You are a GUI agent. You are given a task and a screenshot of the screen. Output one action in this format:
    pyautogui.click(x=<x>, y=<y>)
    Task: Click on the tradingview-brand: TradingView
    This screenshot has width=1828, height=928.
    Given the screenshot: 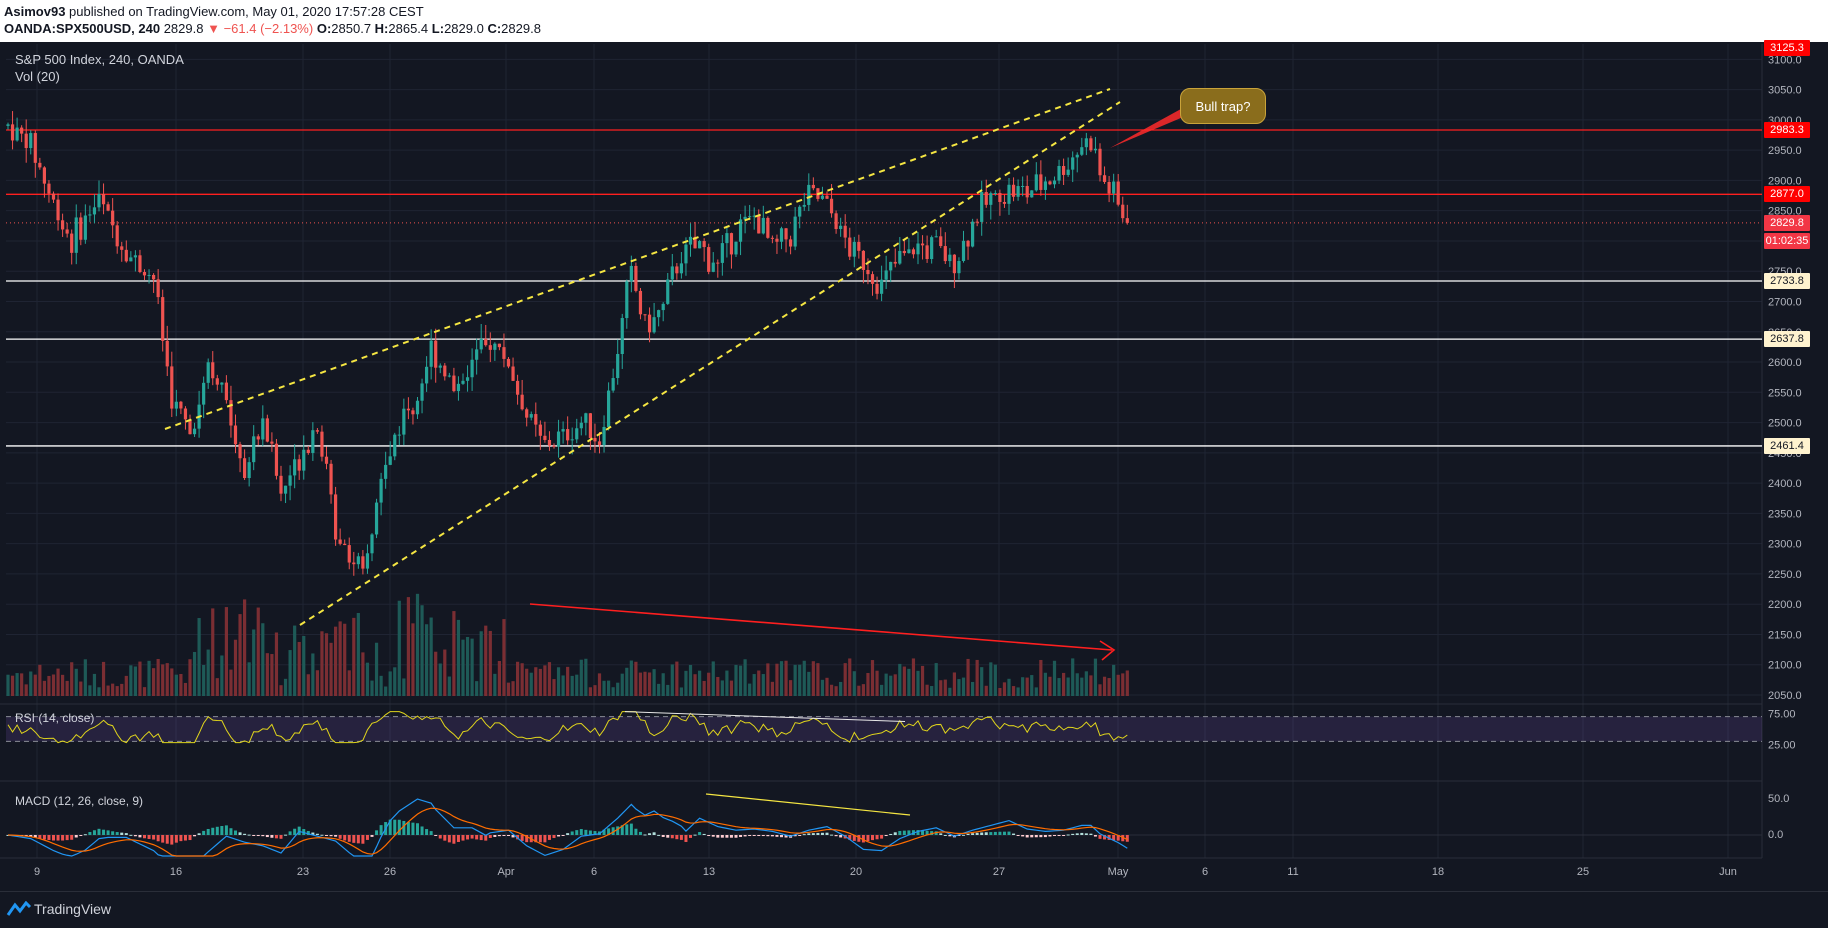 What is the action you would take?
    pyautogui.click(x=73, y=909)
    